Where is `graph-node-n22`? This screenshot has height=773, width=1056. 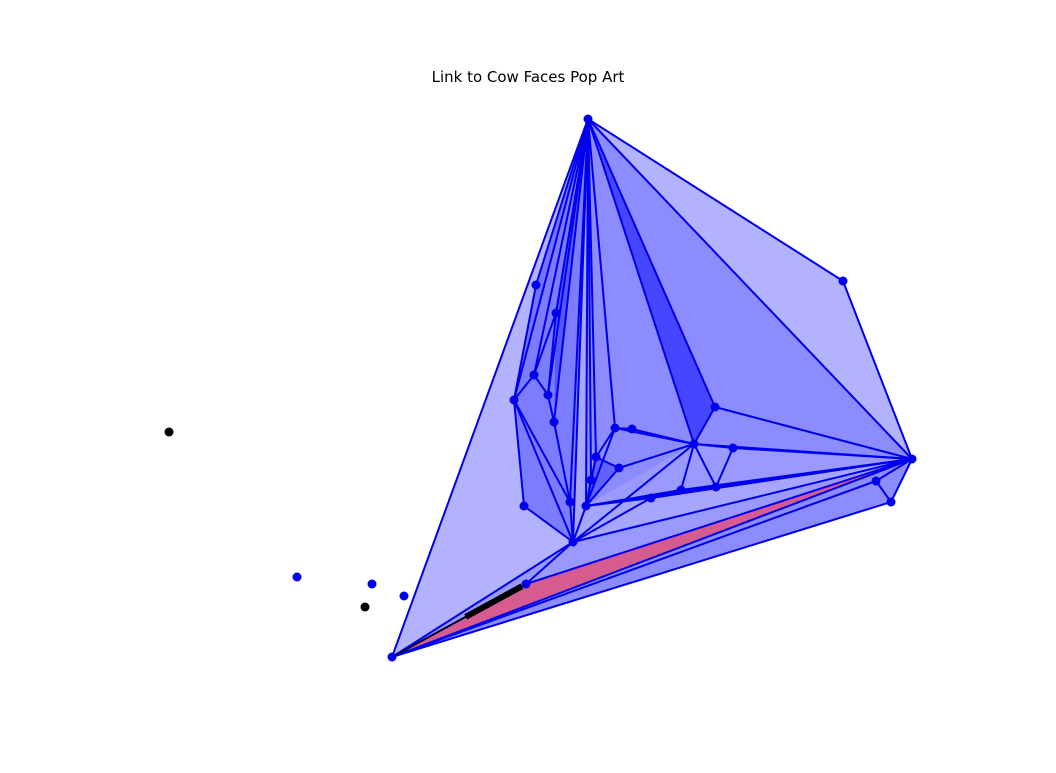
graph-node-n22 is located at coordinates (596, 457).